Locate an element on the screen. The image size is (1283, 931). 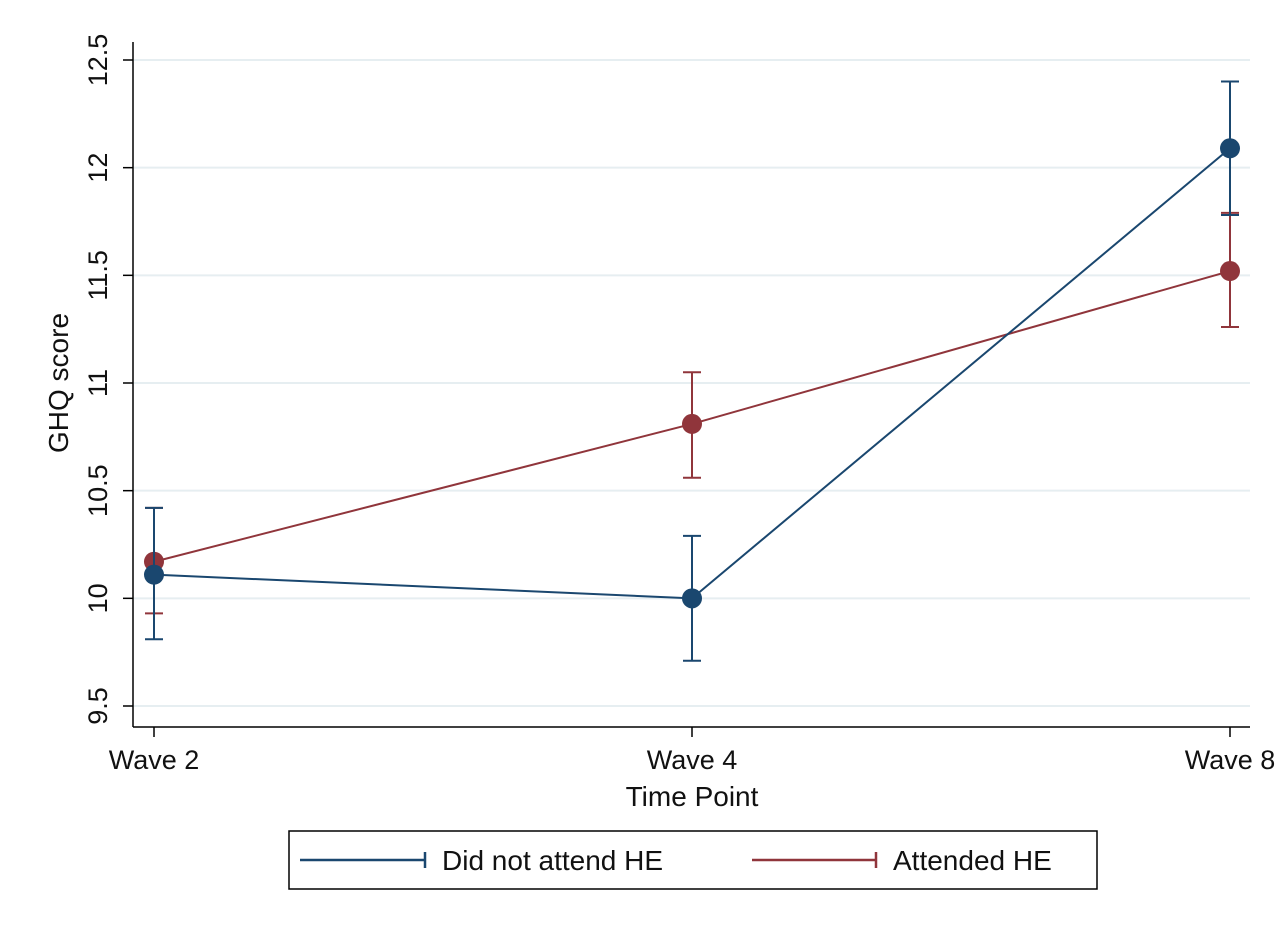
x-ticks: Wave 2 Wave 4 Wave 8 is located at coordinates (692, 751).